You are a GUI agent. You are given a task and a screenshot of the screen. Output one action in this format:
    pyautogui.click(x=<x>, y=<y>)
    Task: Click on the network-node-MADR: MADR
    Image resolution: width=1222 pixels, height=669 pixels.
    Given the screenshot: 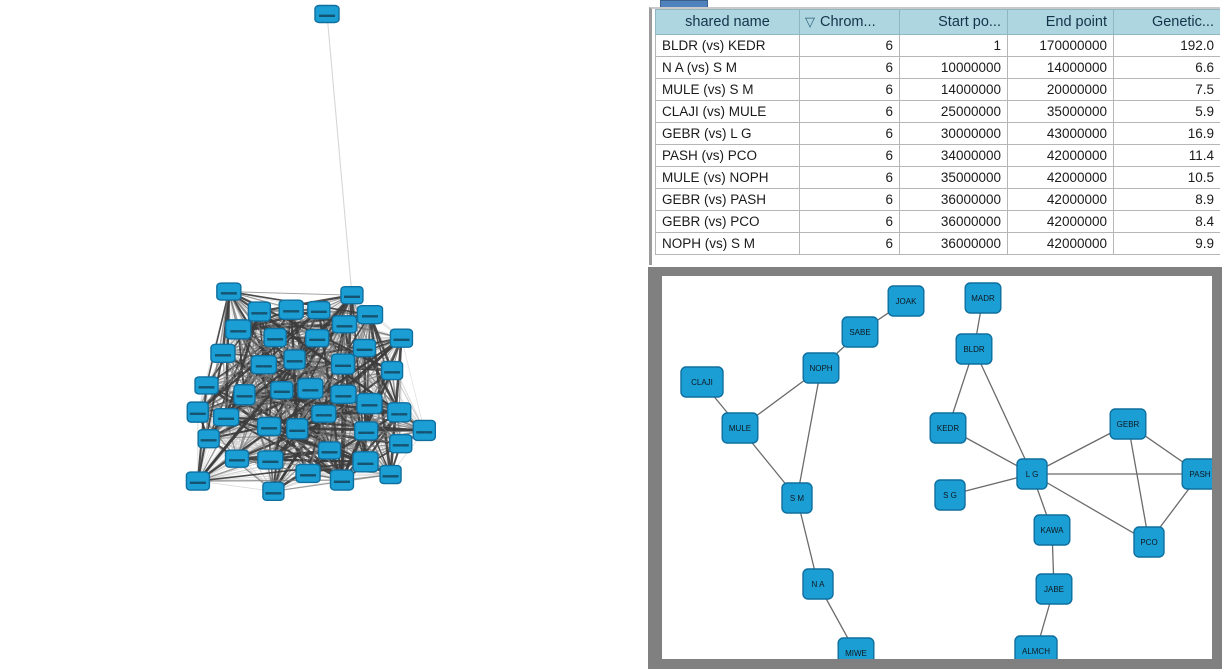 What is the action you would take?
    pyautogui.click(x=983, y=298)
    